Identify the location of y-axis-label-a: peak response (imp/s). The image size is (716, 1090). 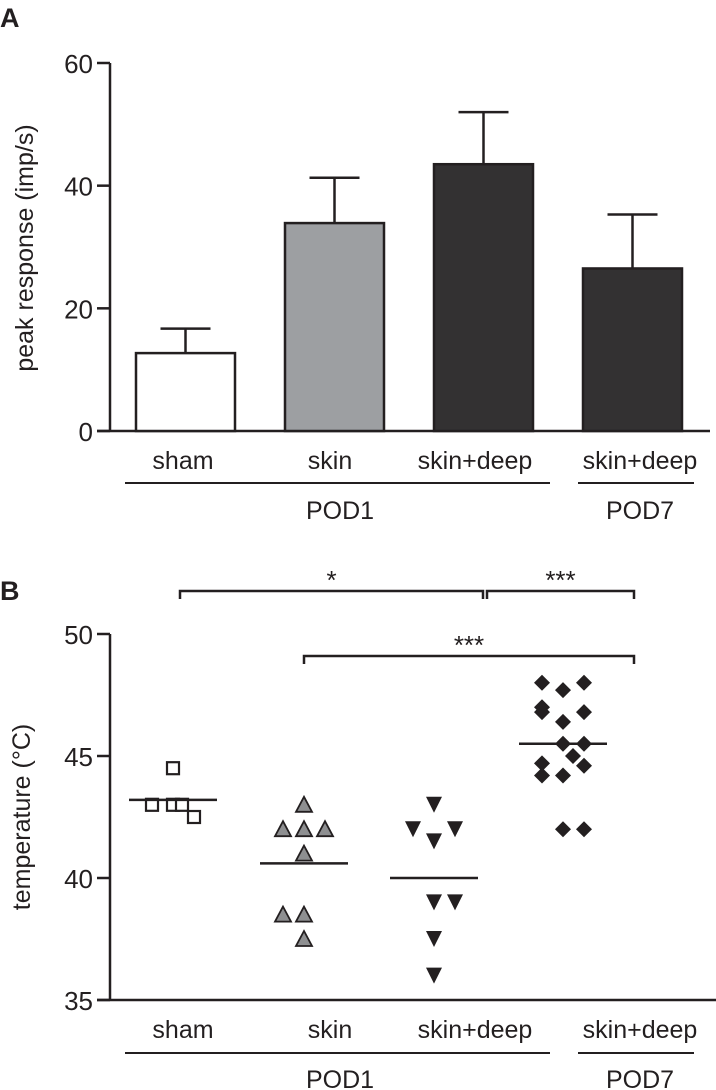
(25, 247).